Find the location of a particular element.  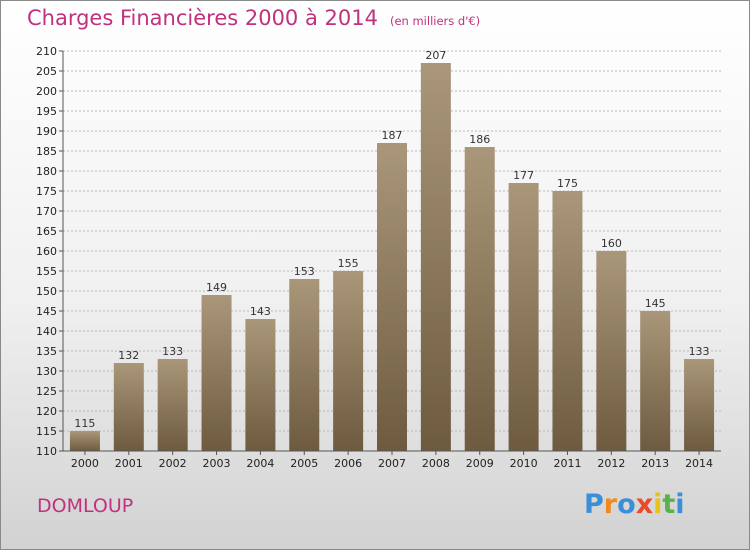

x-tick-label: 2000 is located at coordinates (85, 463).